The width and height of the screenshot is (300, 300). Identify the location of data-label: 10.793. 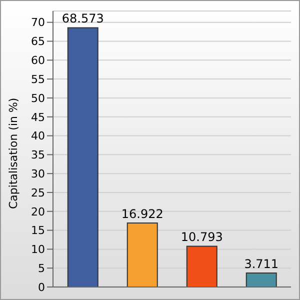
(201, 237).